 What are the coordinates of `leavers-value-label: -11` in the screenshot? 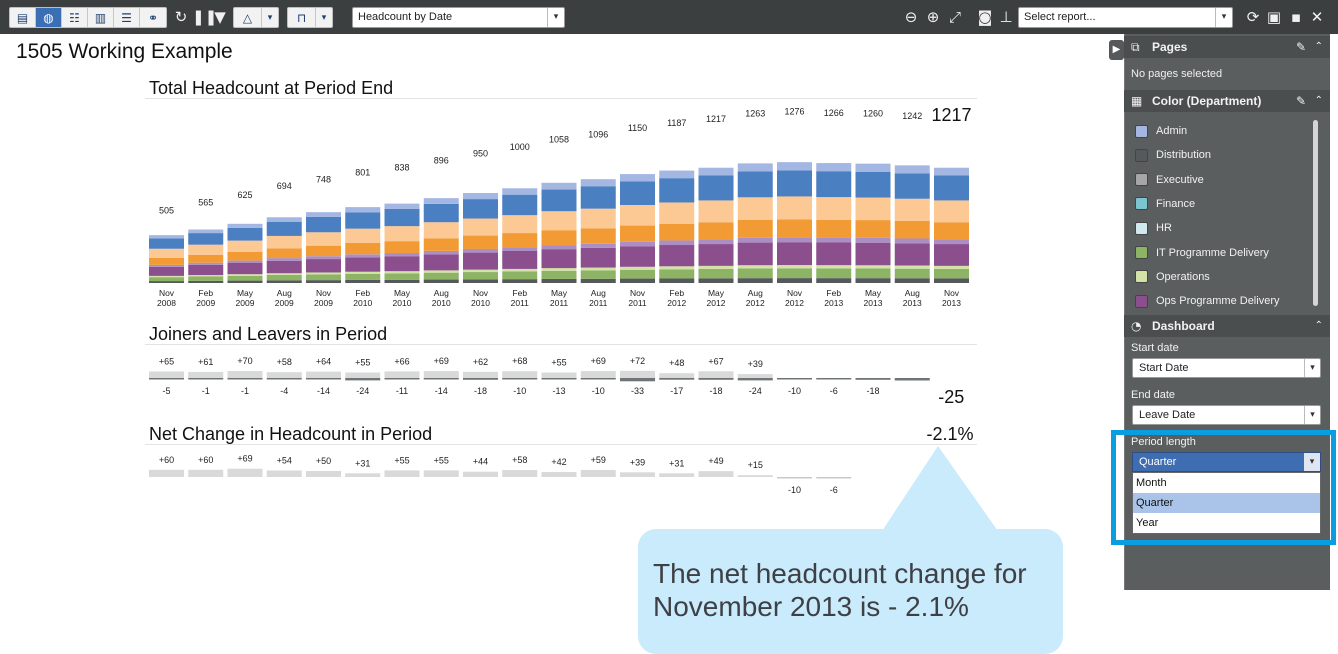 It's located at (402, 391).